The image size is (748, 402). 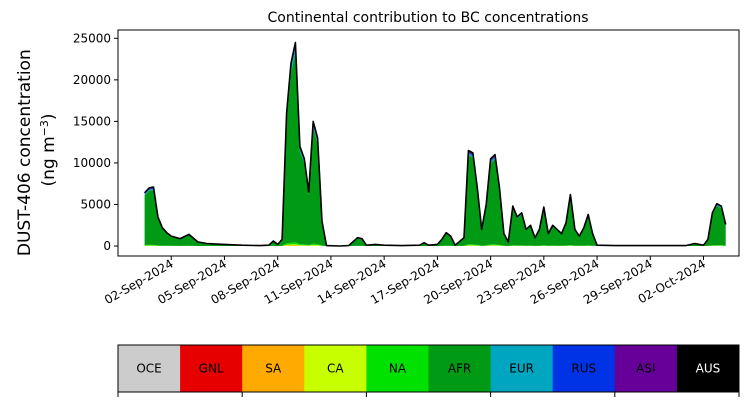 I want to click on legend-label-afr: AFR, so click(x=459, y=369).